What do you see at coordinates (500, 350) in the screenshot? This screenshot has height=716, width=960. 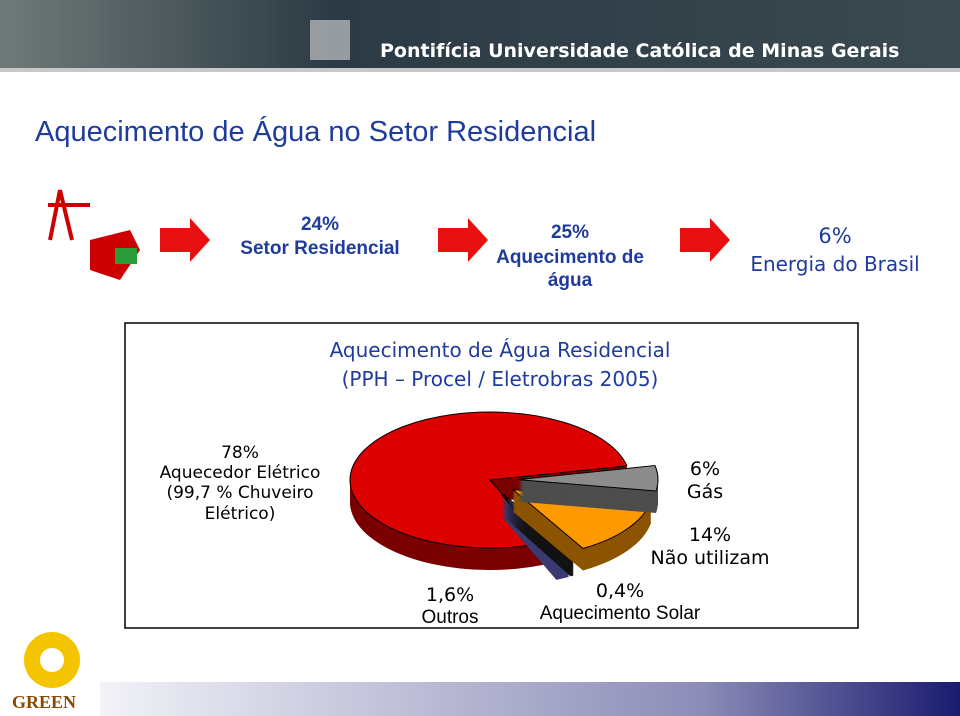 I see `chart-title: Aquecimento de Água Residencial` at bounding box center [500, 350].